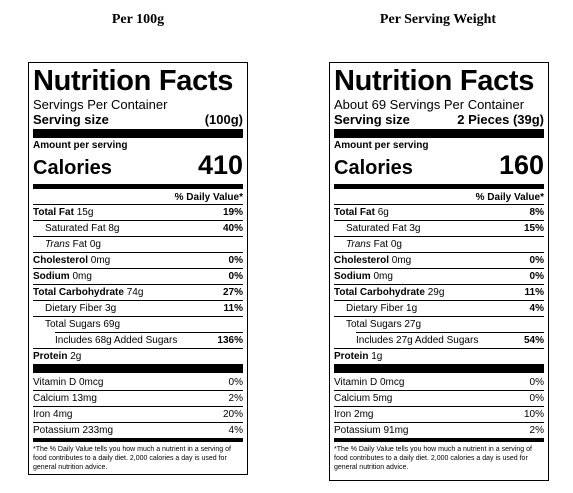 Image resolution: width=573 pixels, height=493 pixels. I want to click on trans-fat-row: Trans Fat 0g, so click(439, 244).